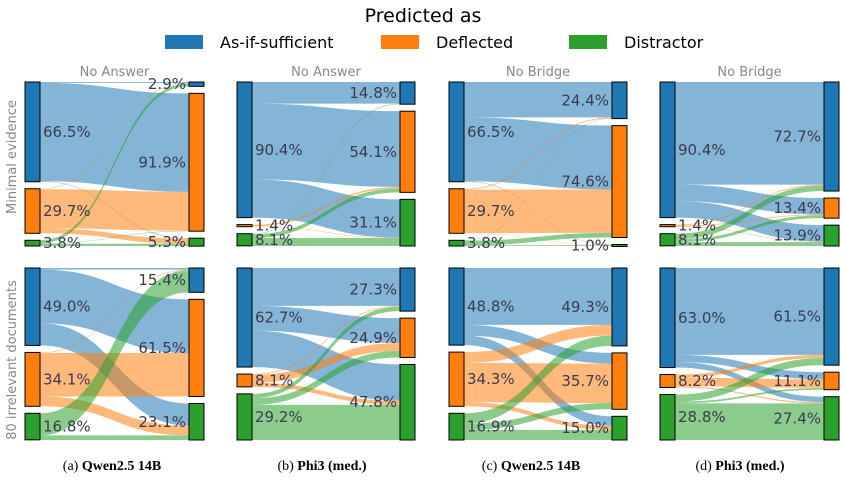 The height and width of the screenshot is (480, 846). Describe the element at coordinates (373, 338) in the screenshot. I see `right-label-deflected: 24.9%` at that location.